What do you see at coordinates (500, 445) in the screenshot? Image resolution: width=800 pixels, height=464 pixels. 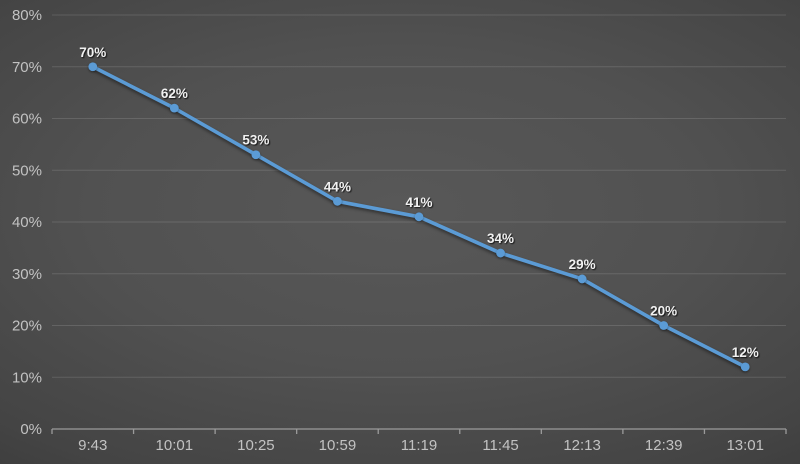 I see `x-tick-label: 11:45` at bounding box center [500, 445].